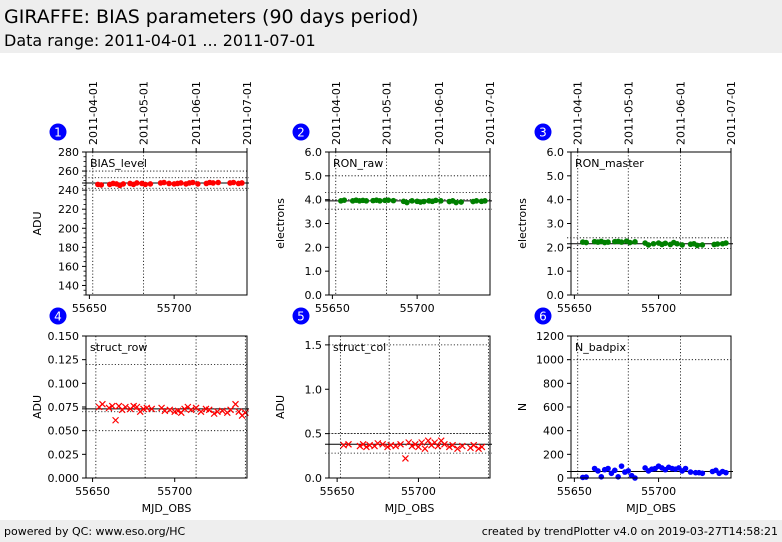  What do you see at coordinates (68, 190) in the screenshot?
I see `panel-1-y-tick-label: 240` at bounding box center [68, 190].